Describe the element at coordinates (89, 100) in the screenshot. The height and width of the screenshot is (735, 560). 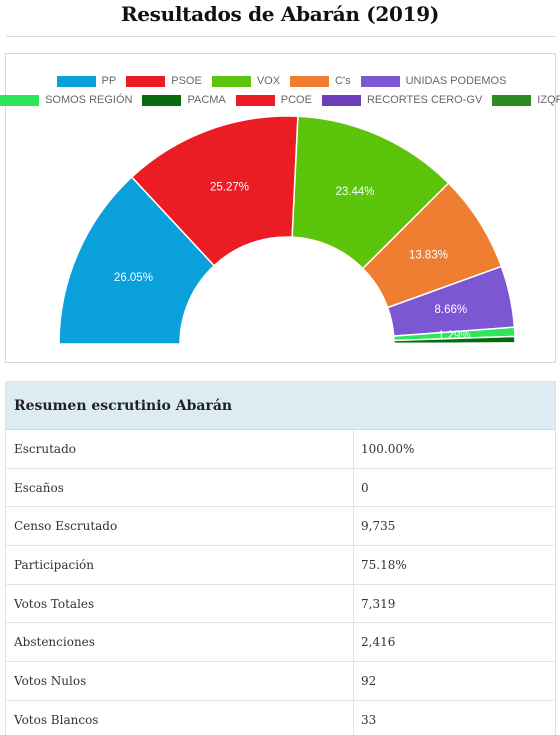
I see `legend-label: SOMOS REGIÓN` at that location.